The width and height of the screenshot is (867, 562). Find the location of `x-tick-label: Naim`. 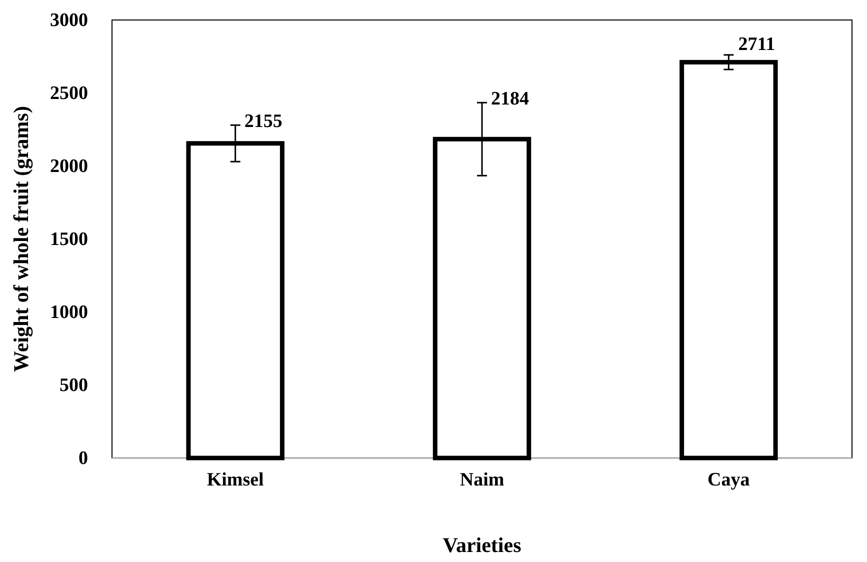

x-tick-label: Naim is located at coordinates (482, 479).